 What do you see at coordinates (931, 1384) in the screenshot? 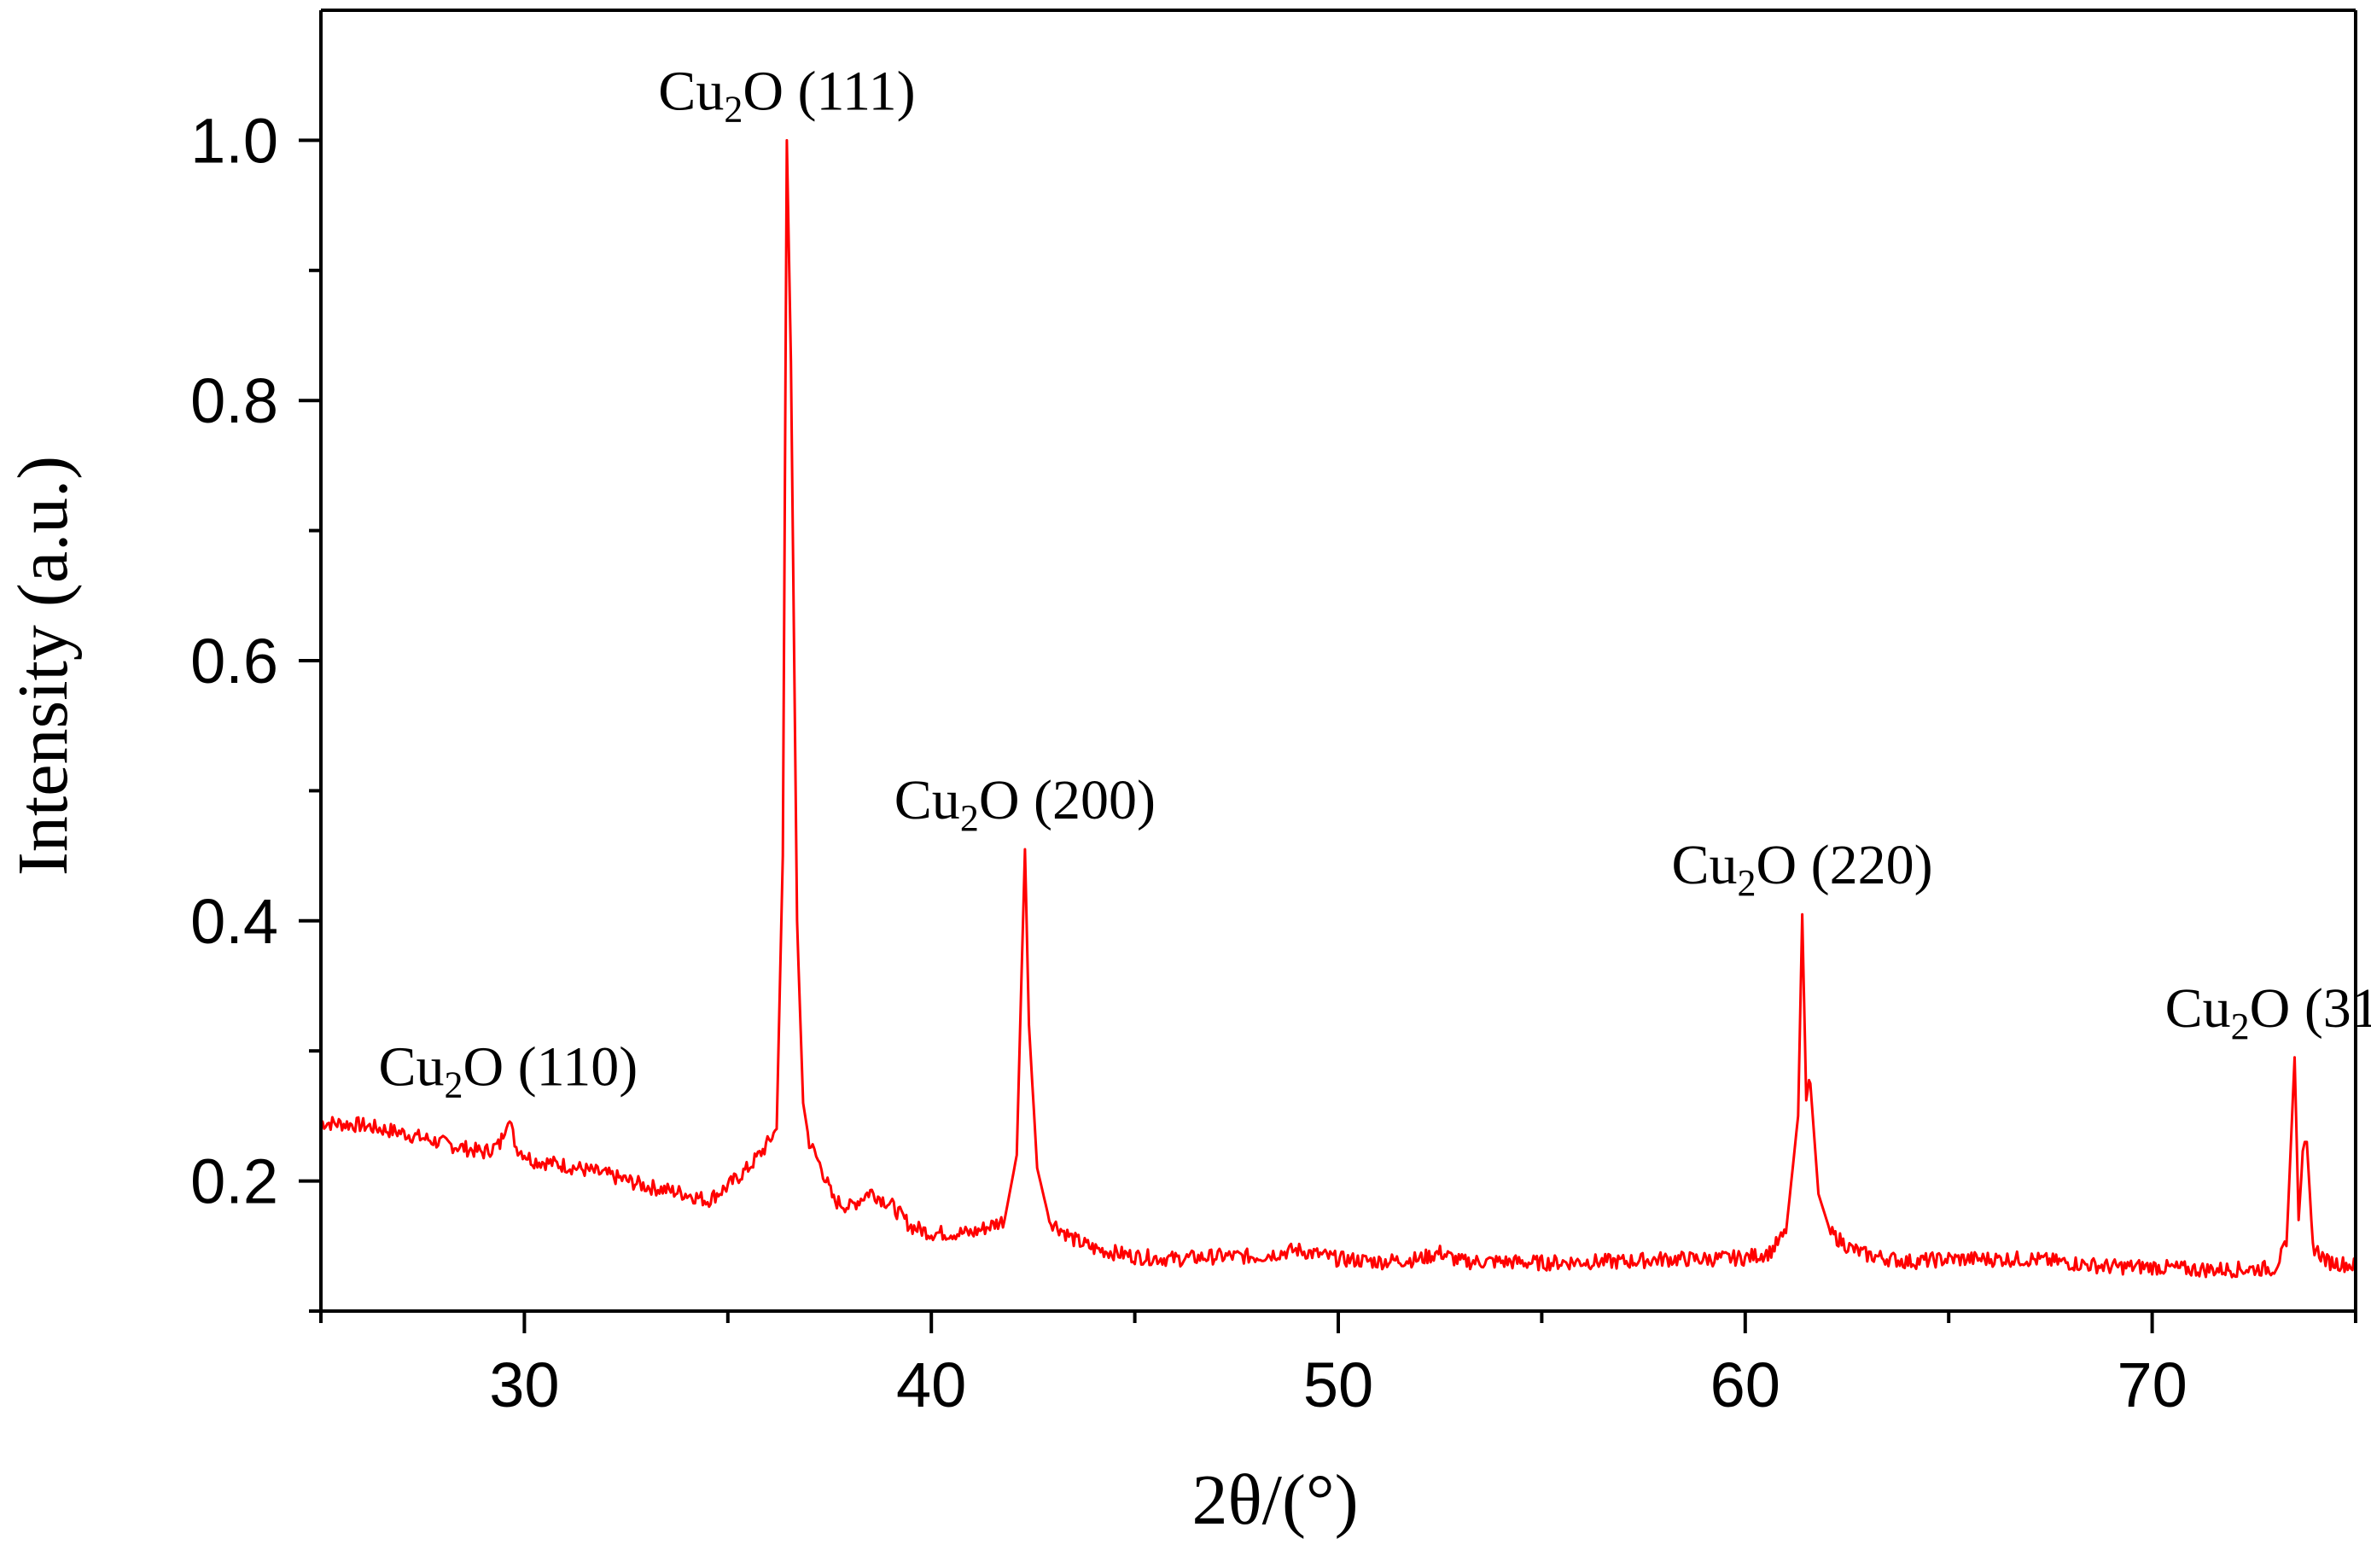
I see `x-tick-label: 40` at bounding box center [931, 1384].